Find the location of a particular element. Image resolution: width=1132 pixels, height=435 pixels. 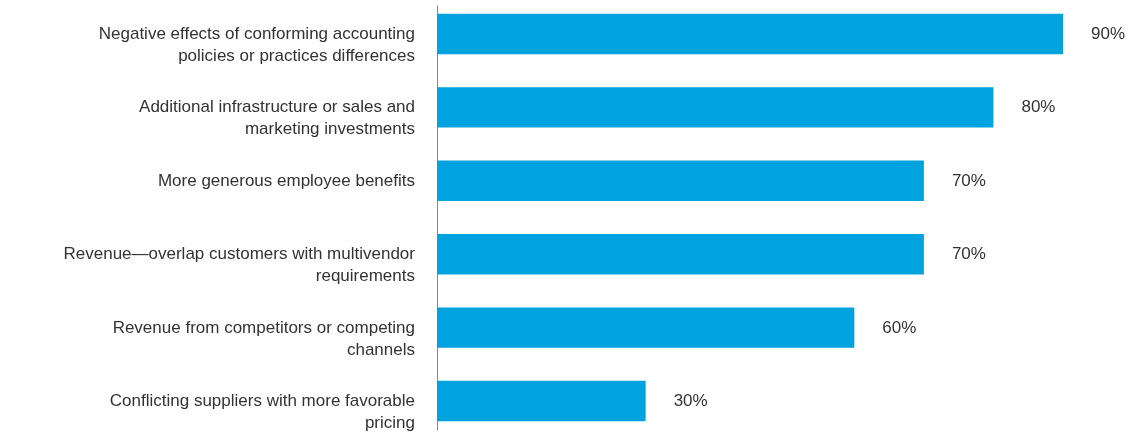

data-label: 30% is located at coordinates (690, 401).